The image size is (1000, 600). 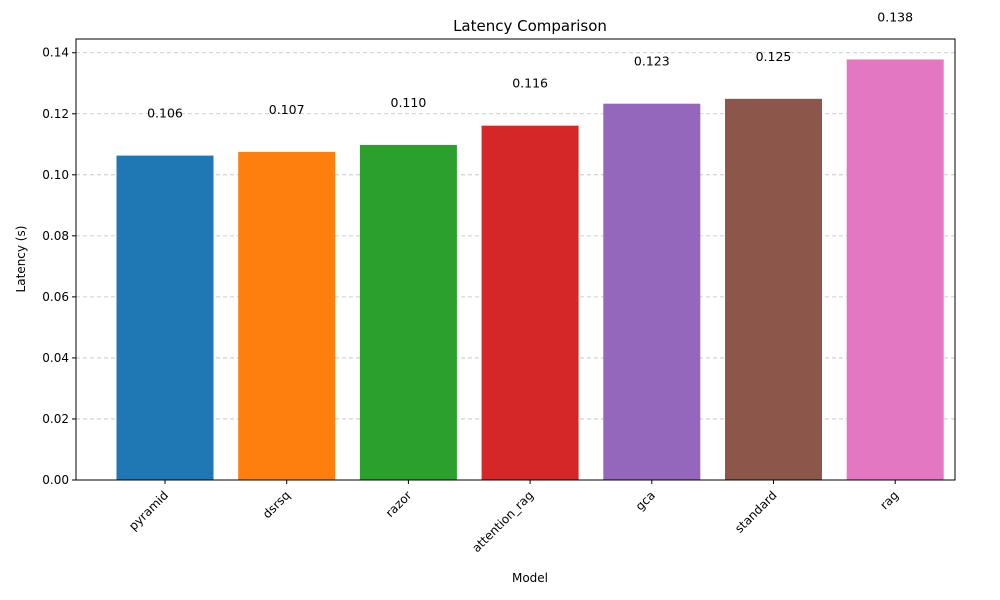 What do you see at coordinates (55, 175) in the screenshot?
I see `y-tick-label: 0.10` at bounding box center [55, 175].